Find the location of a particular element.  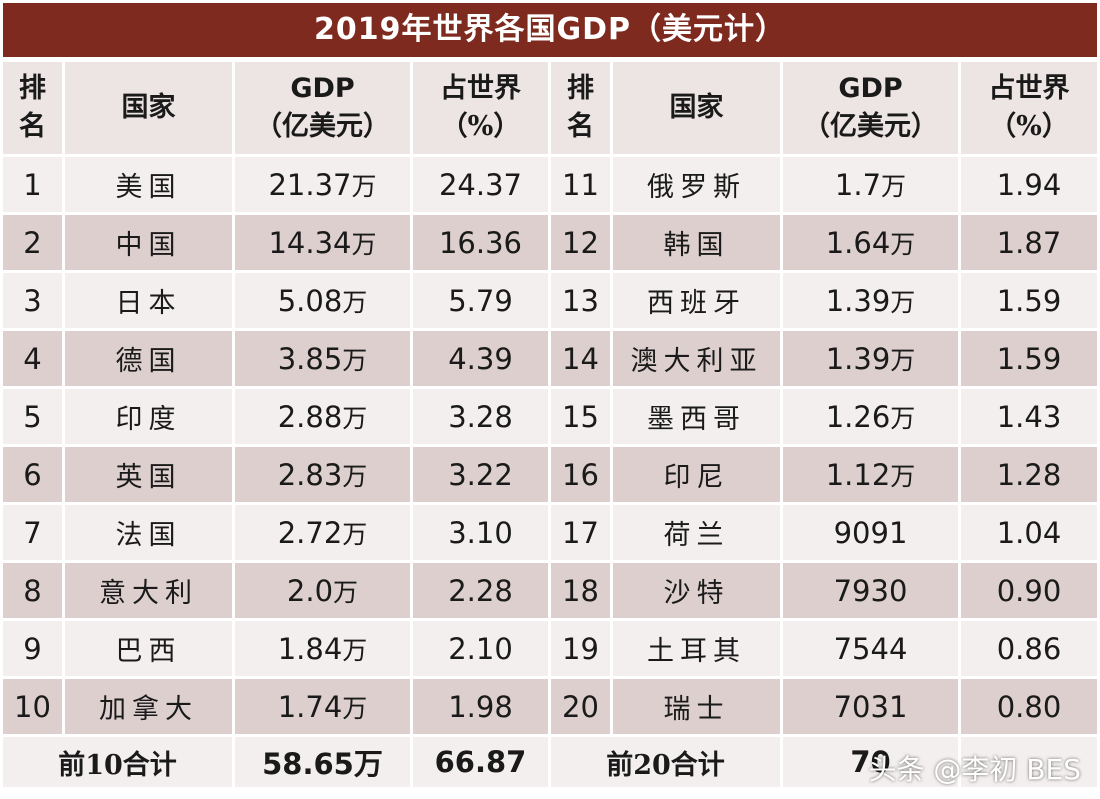

share-cell: 5.79 is located at coordinates (482, 300).